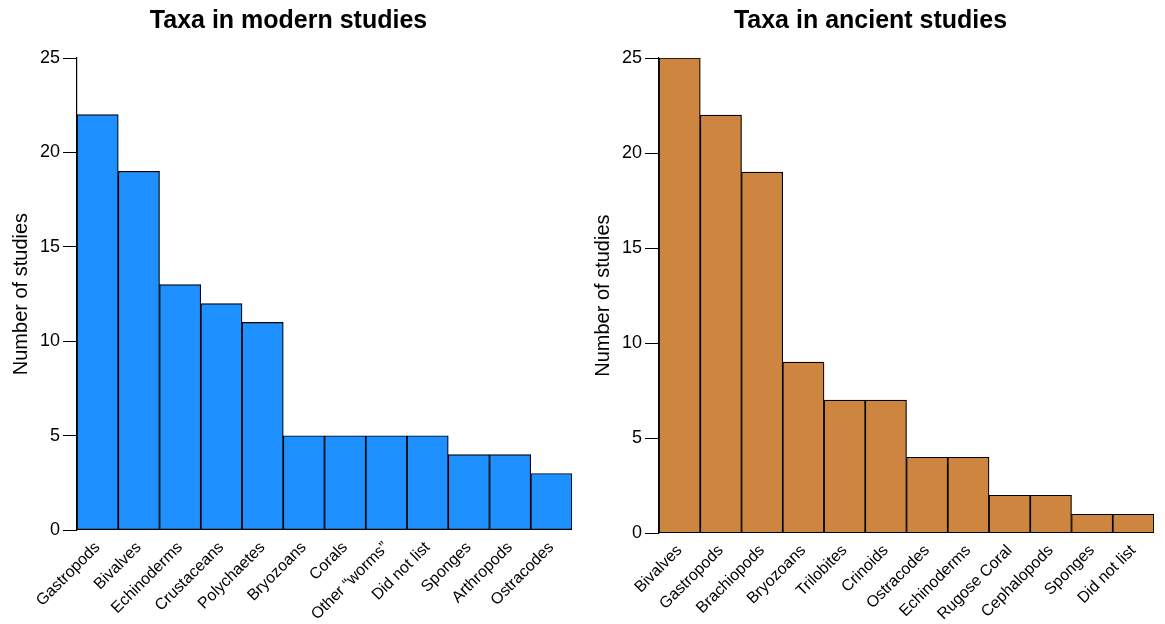  Describe the element at coordinates (288, 18) in the screenshot. I see `chart-title: Taxa in modern studies` at that location.